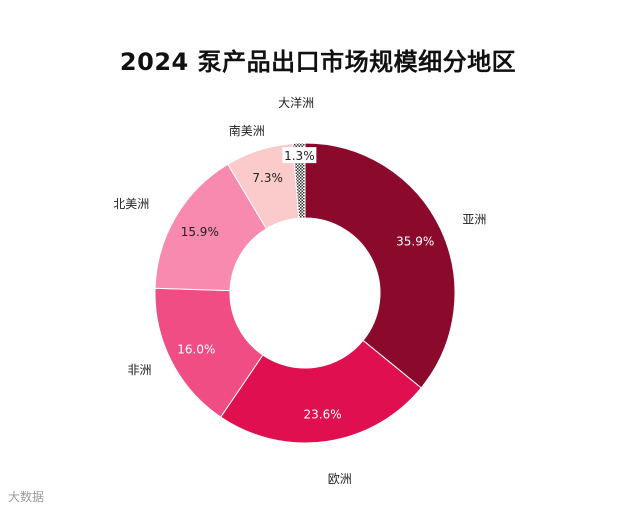 This screenshot has width=636, height=512. I want to click on slice-name-label-2: 非洲, so click(140, 370).